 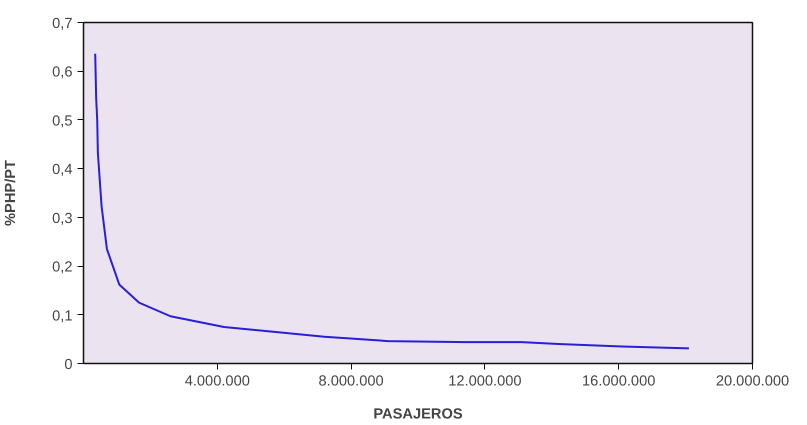 I want to click on x-tick-label: 20.000.000, so click(x=753, y=382).